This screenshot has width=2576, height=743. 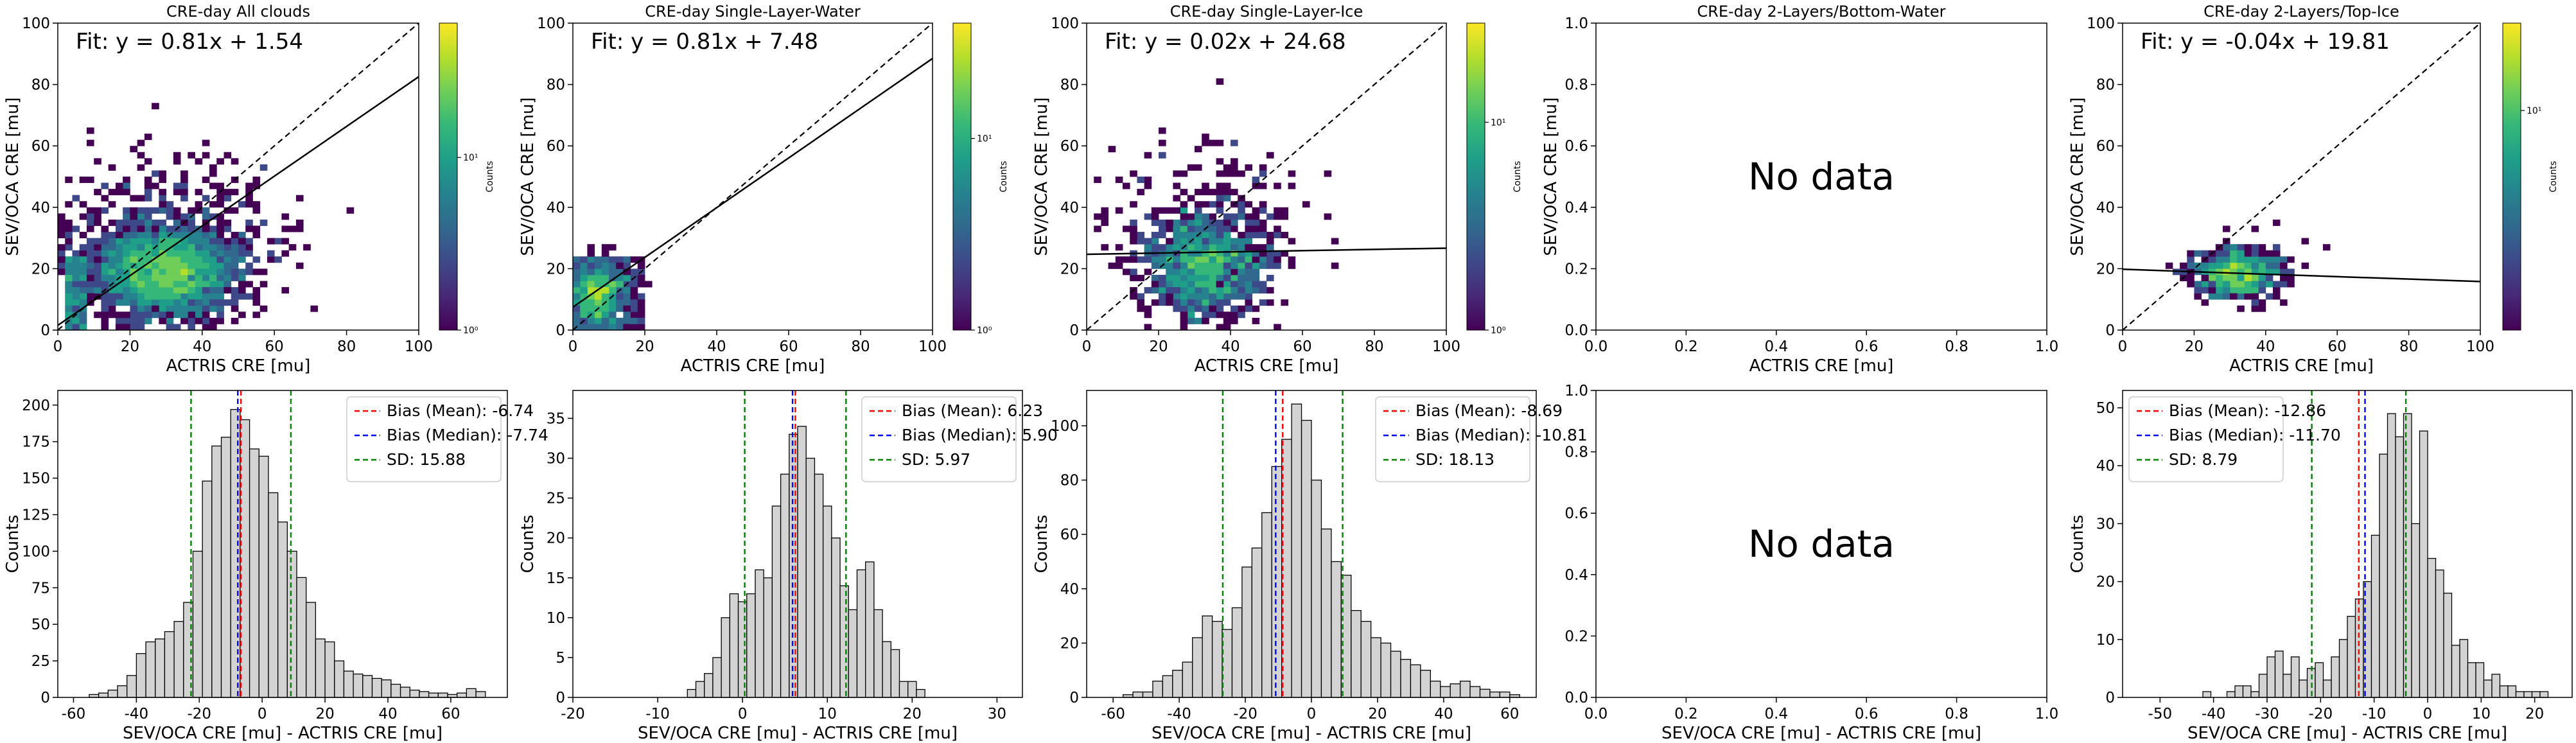 What do you see at coordinates (1113, 714) in the screenshot?
I see `hist-xtick-label: -60` at bounding box center [1113, 714].